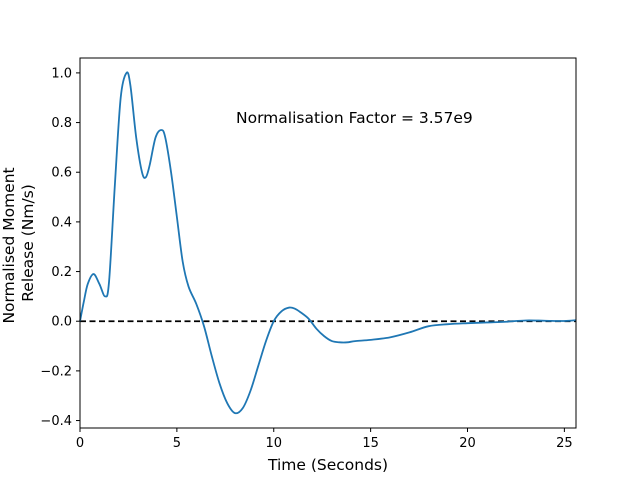 This screenshot has width=640, height=480. Describe the element at coordinates (61, 123) in the screenshot. I see `y-tick-label: 0.8` at that location.